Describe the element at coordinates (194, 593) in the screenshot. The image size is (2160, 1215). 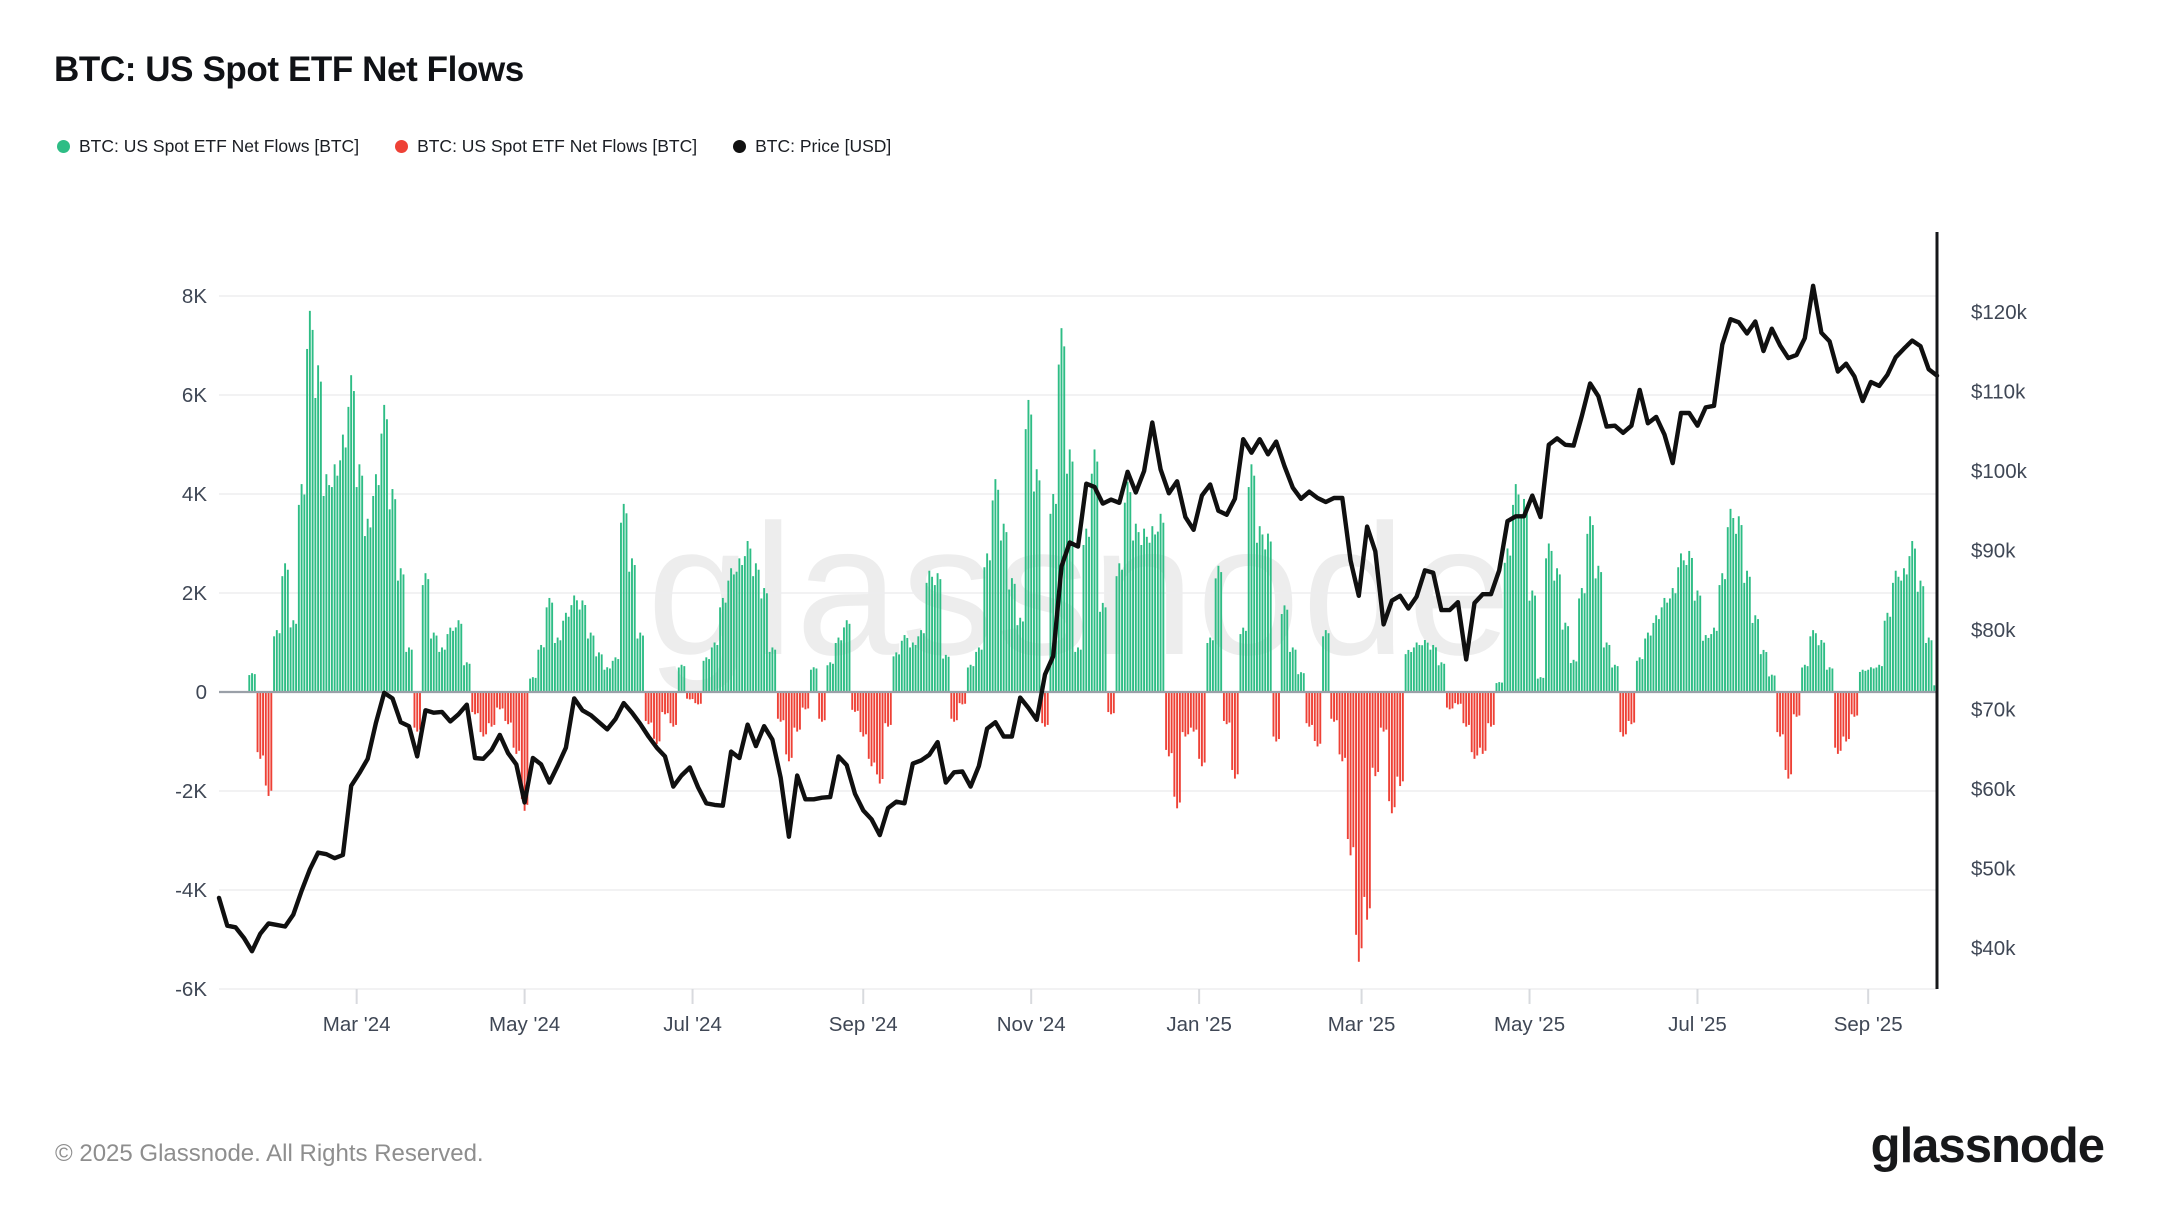
I see `svg-text: 2K` at that location.